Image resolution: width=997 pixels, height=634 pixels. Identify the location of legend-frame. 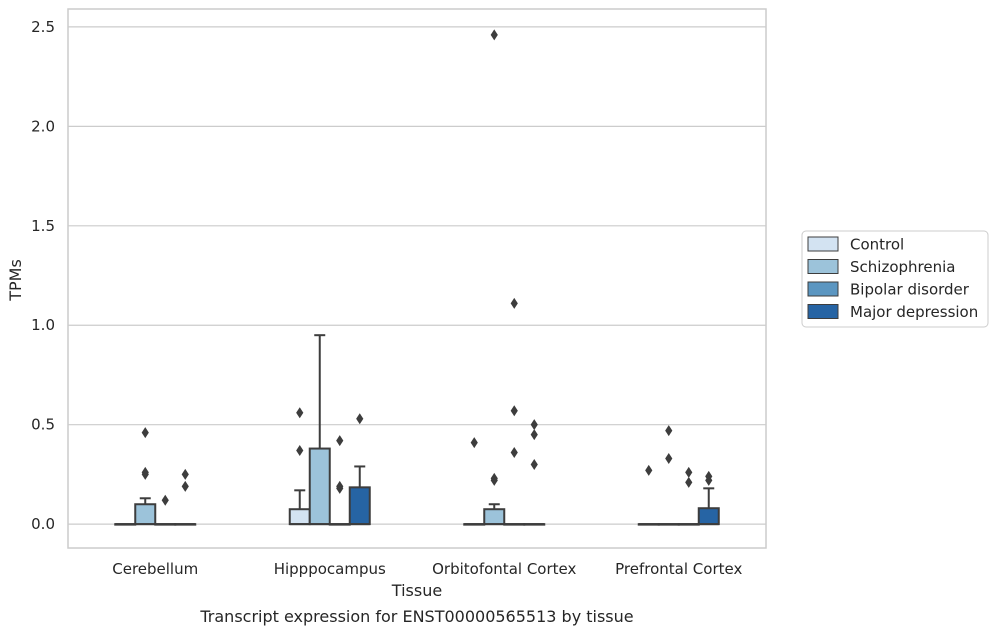
(895, 279).